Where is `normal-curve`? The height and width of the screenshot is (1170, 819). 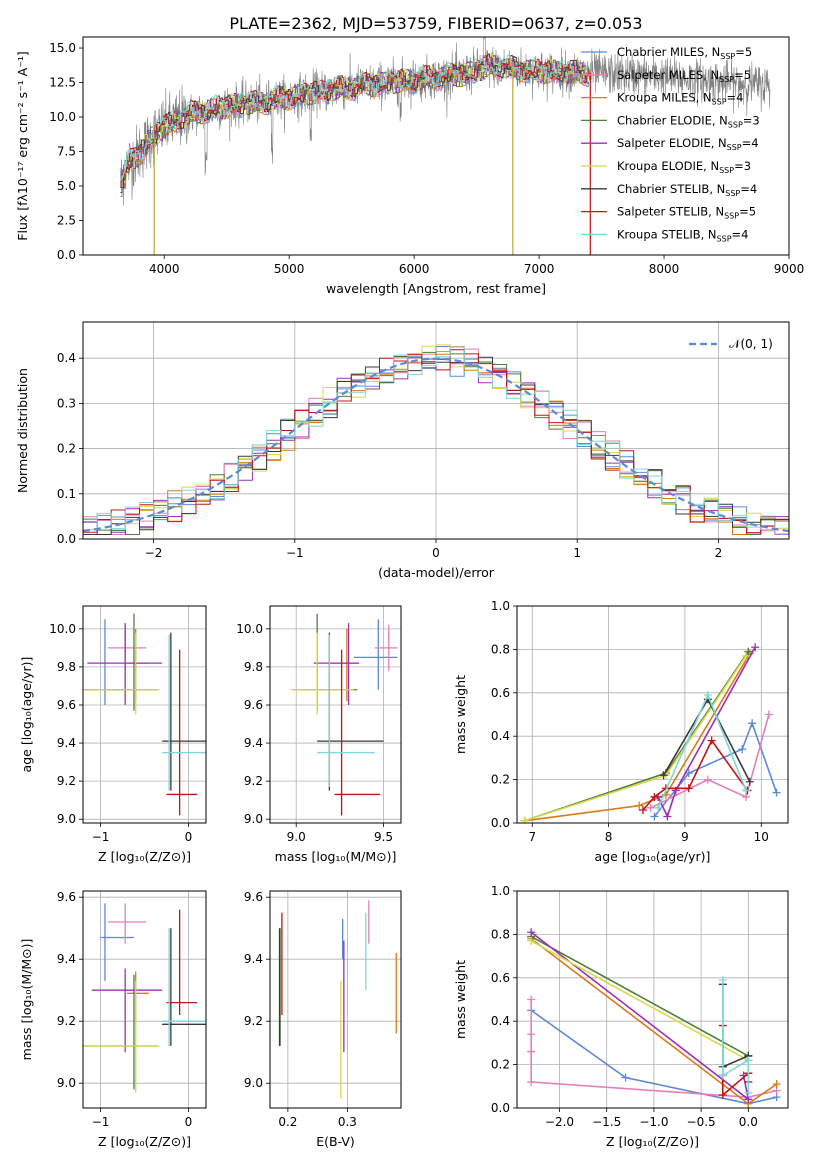 normal-curve is located at coordinates (436, 445).